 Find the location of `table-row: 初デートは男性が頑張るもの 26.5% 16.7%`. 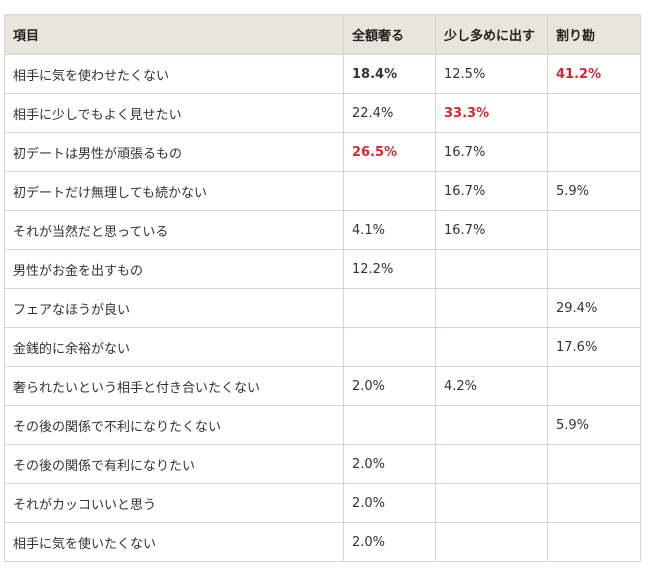

table-row: 初デートは男性が頑張るもの 26.5% 16.7% is located at coordinates (322, 152).